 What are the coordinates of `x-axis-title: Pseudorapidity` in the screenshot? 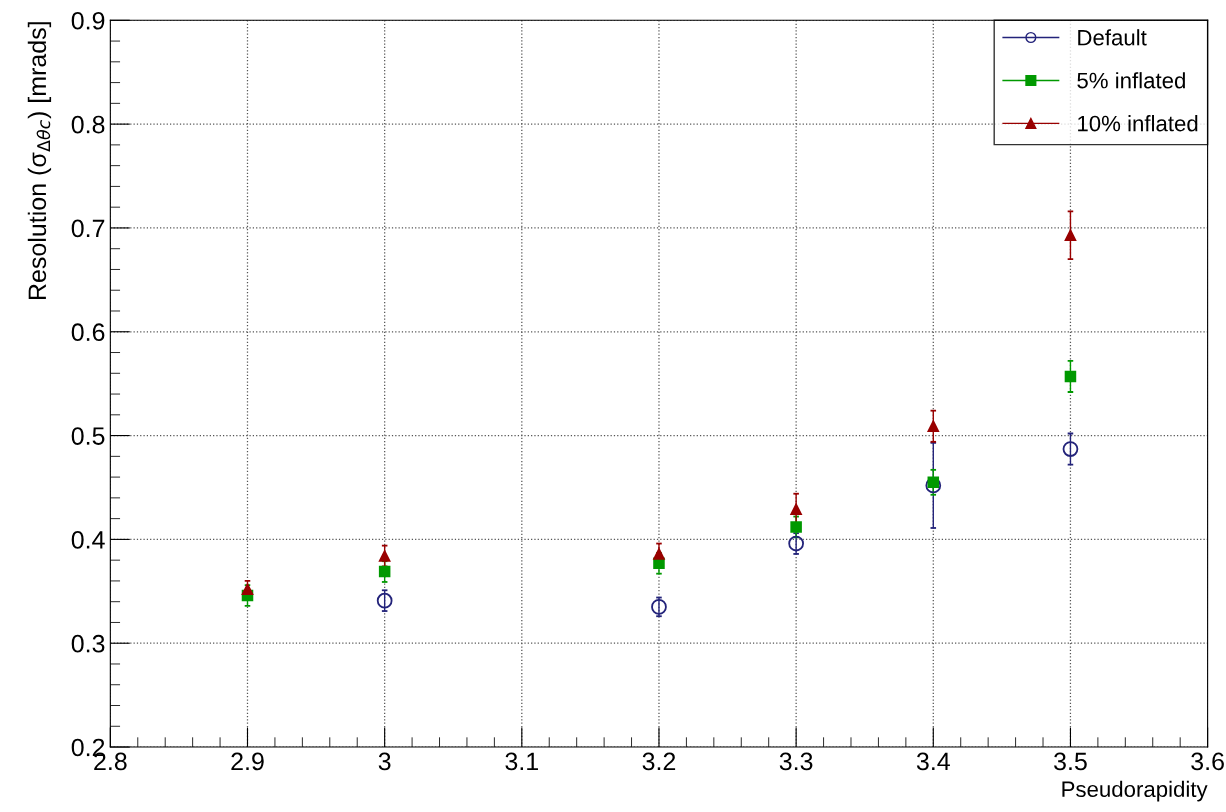 It's located at (1135, 791).